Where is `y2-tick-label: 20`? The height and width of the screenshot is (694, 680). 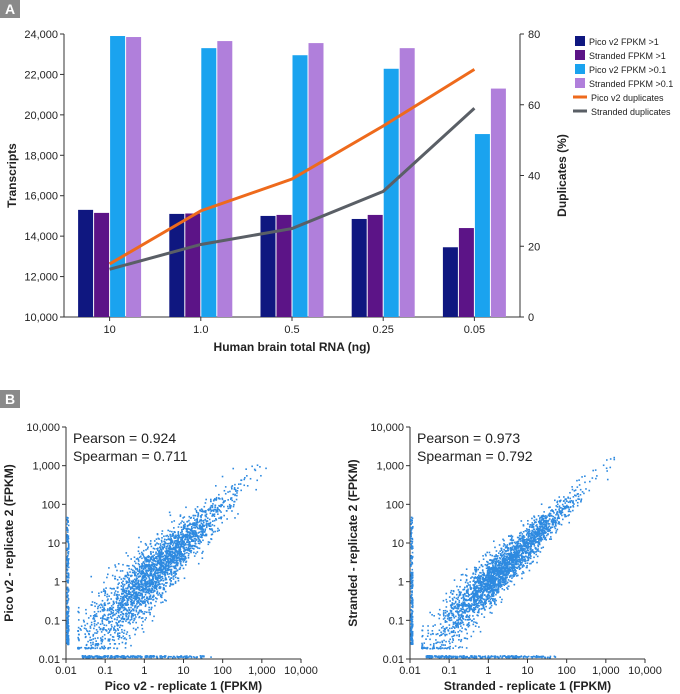
y2-tick-label: 20 is located at coordinates (534, 247).